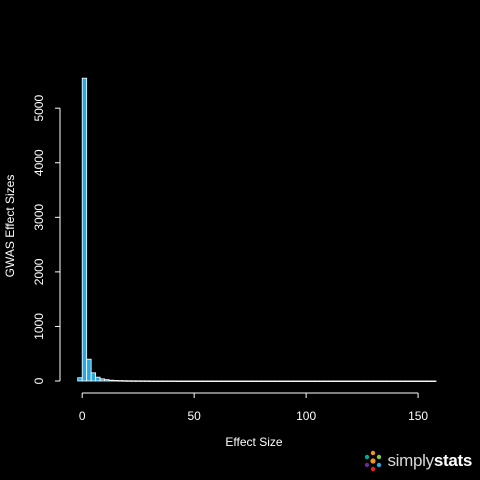  Describe the element at coordinates (410, 460) in the screenshot. I see `logo-text-light: simply` at that location.